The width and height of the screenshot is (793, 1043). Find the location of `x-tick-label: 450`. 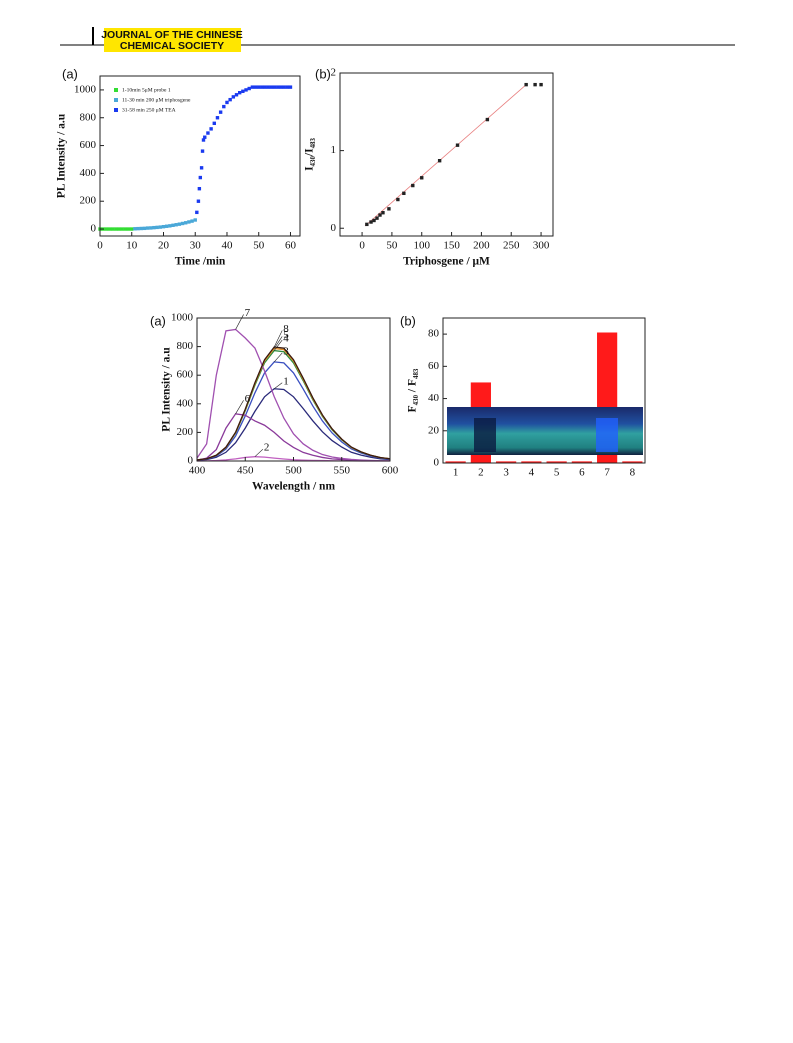

x-tick-label: 450 is located at coordinates (245, 471).